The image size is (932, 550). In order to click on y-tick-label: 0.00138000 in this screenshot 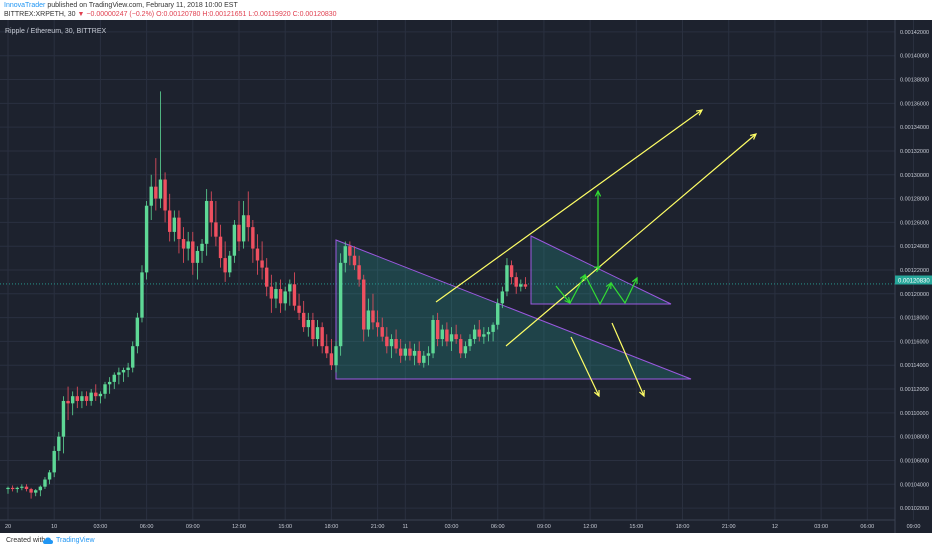, I will do `click(914, 81)`.